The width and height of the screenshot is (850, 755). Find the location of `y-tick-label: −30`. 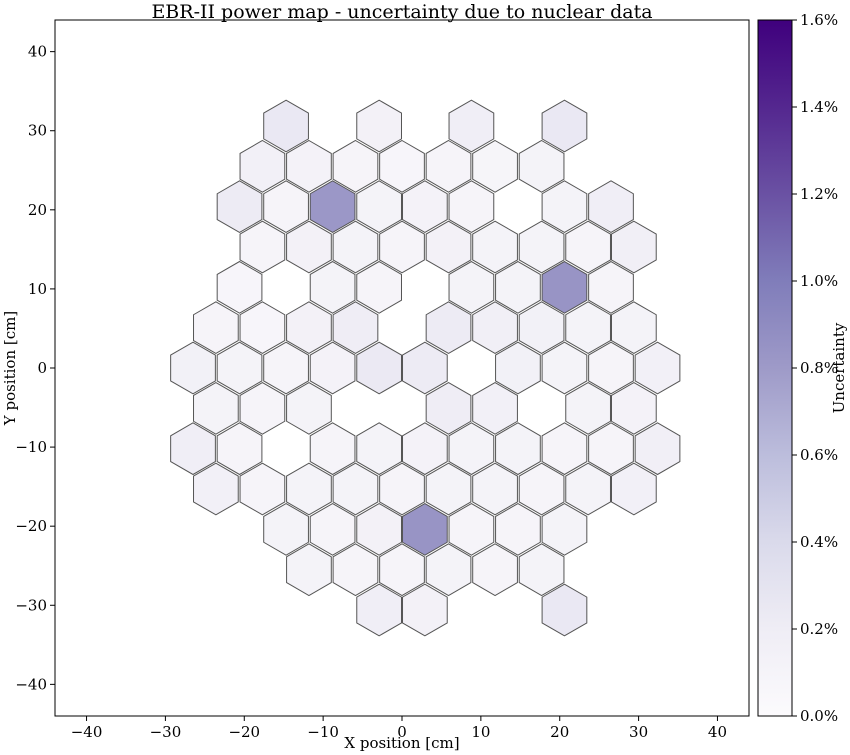

y-tick-label: −30 is located at coordinates (31, 605).